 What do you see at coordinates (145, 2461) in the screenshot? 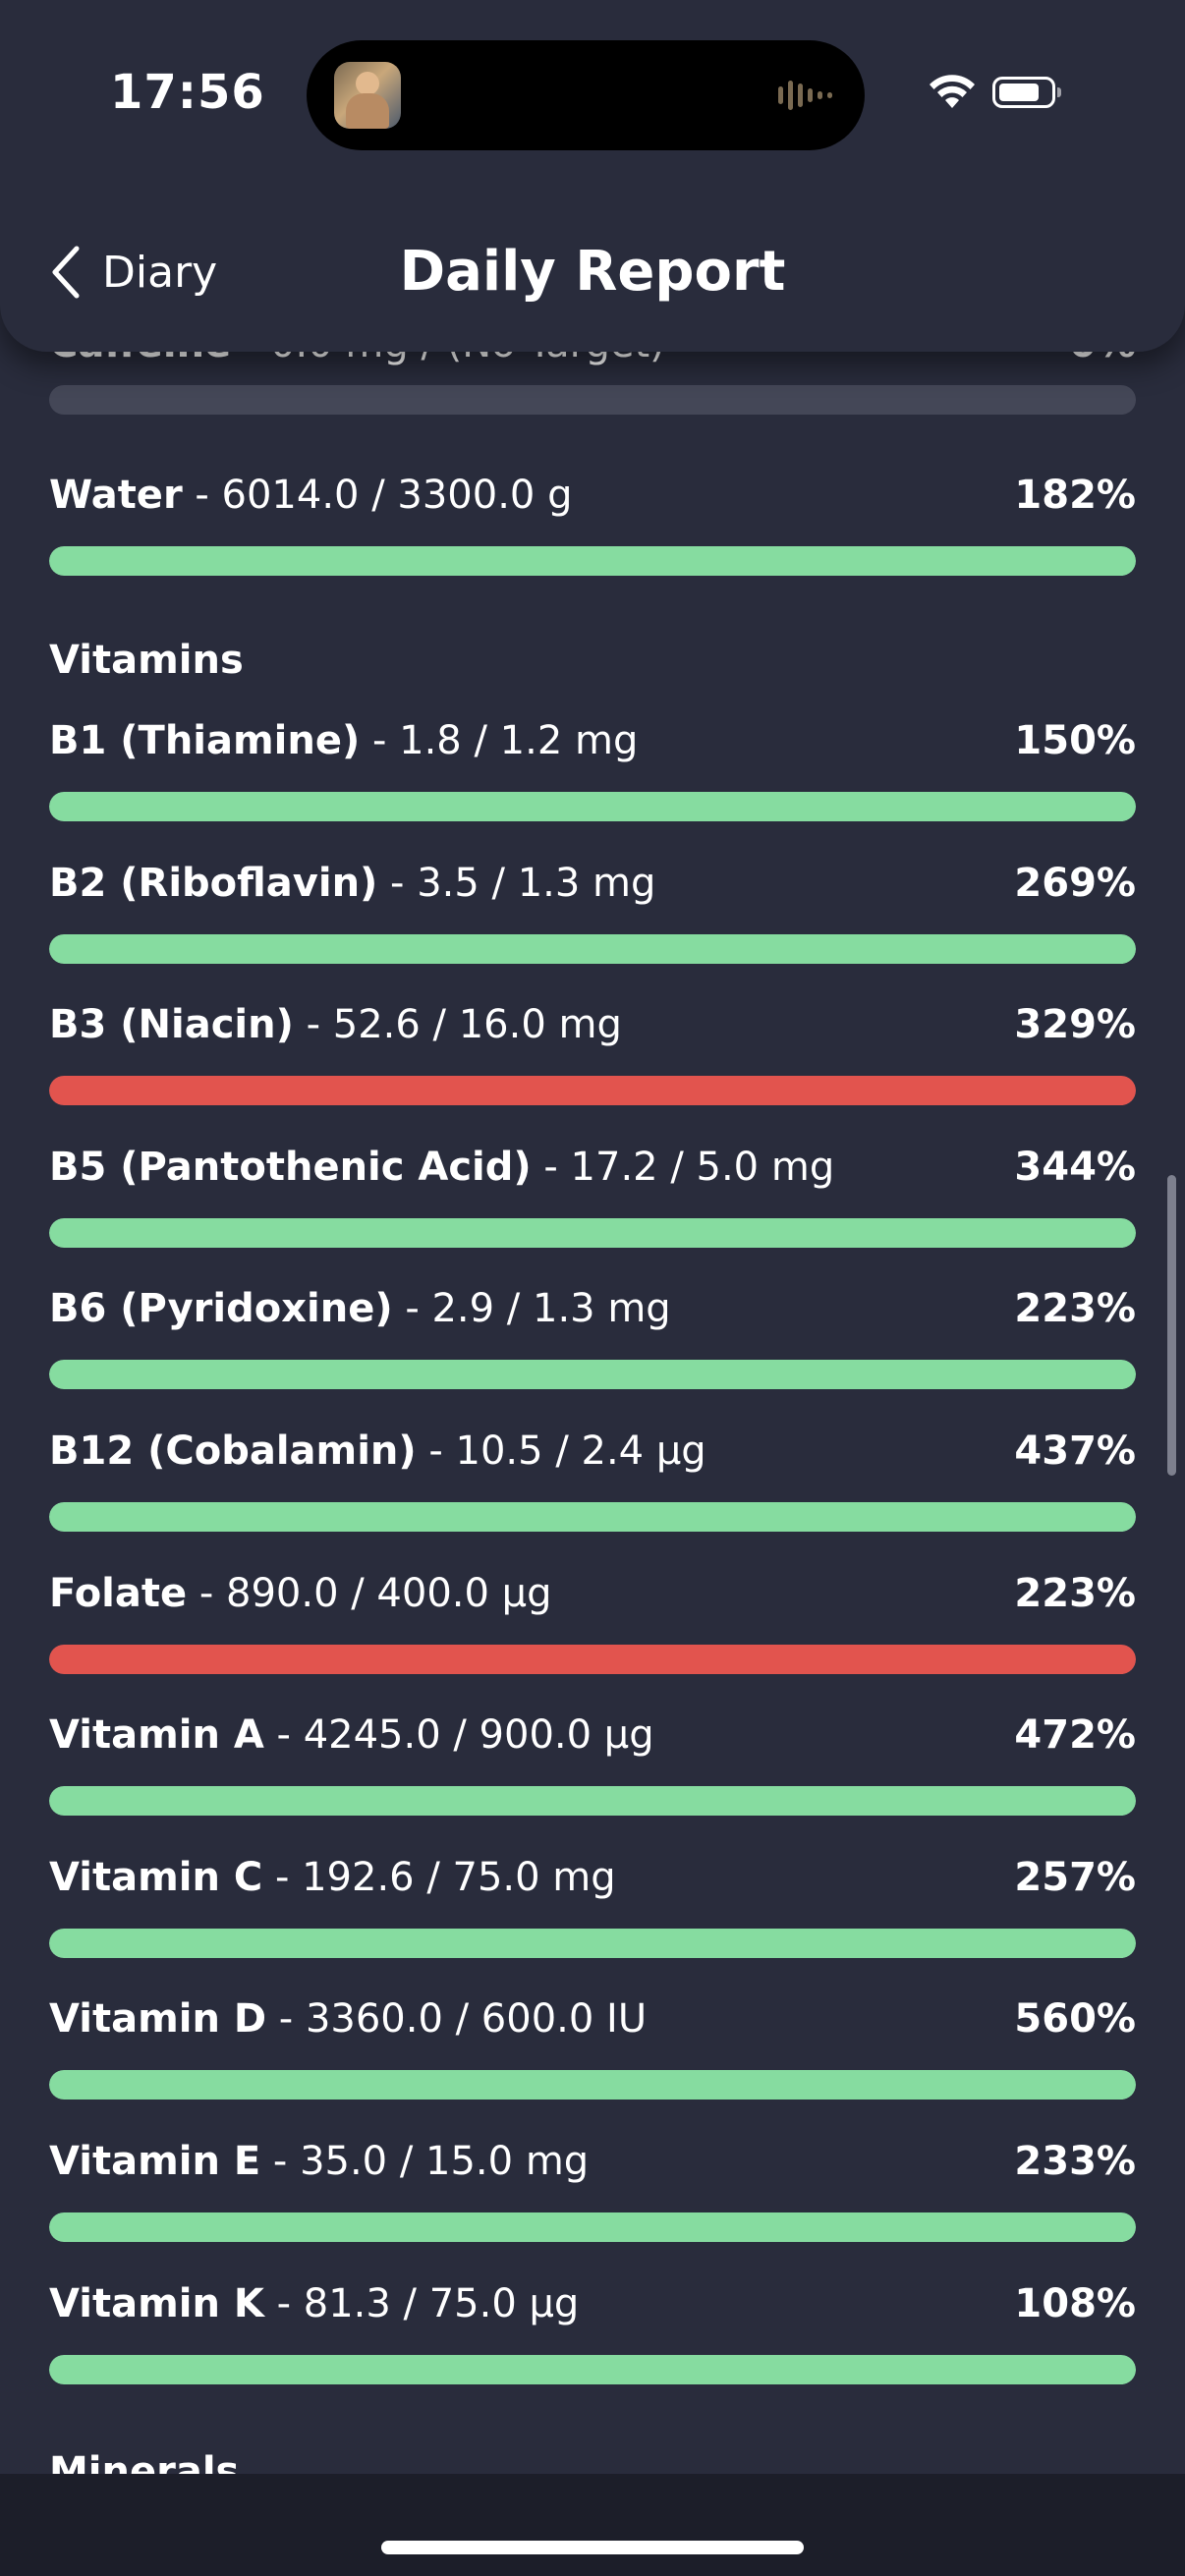
I see `section-title-minerals: Minerals` at bounding box center [145, 2461].